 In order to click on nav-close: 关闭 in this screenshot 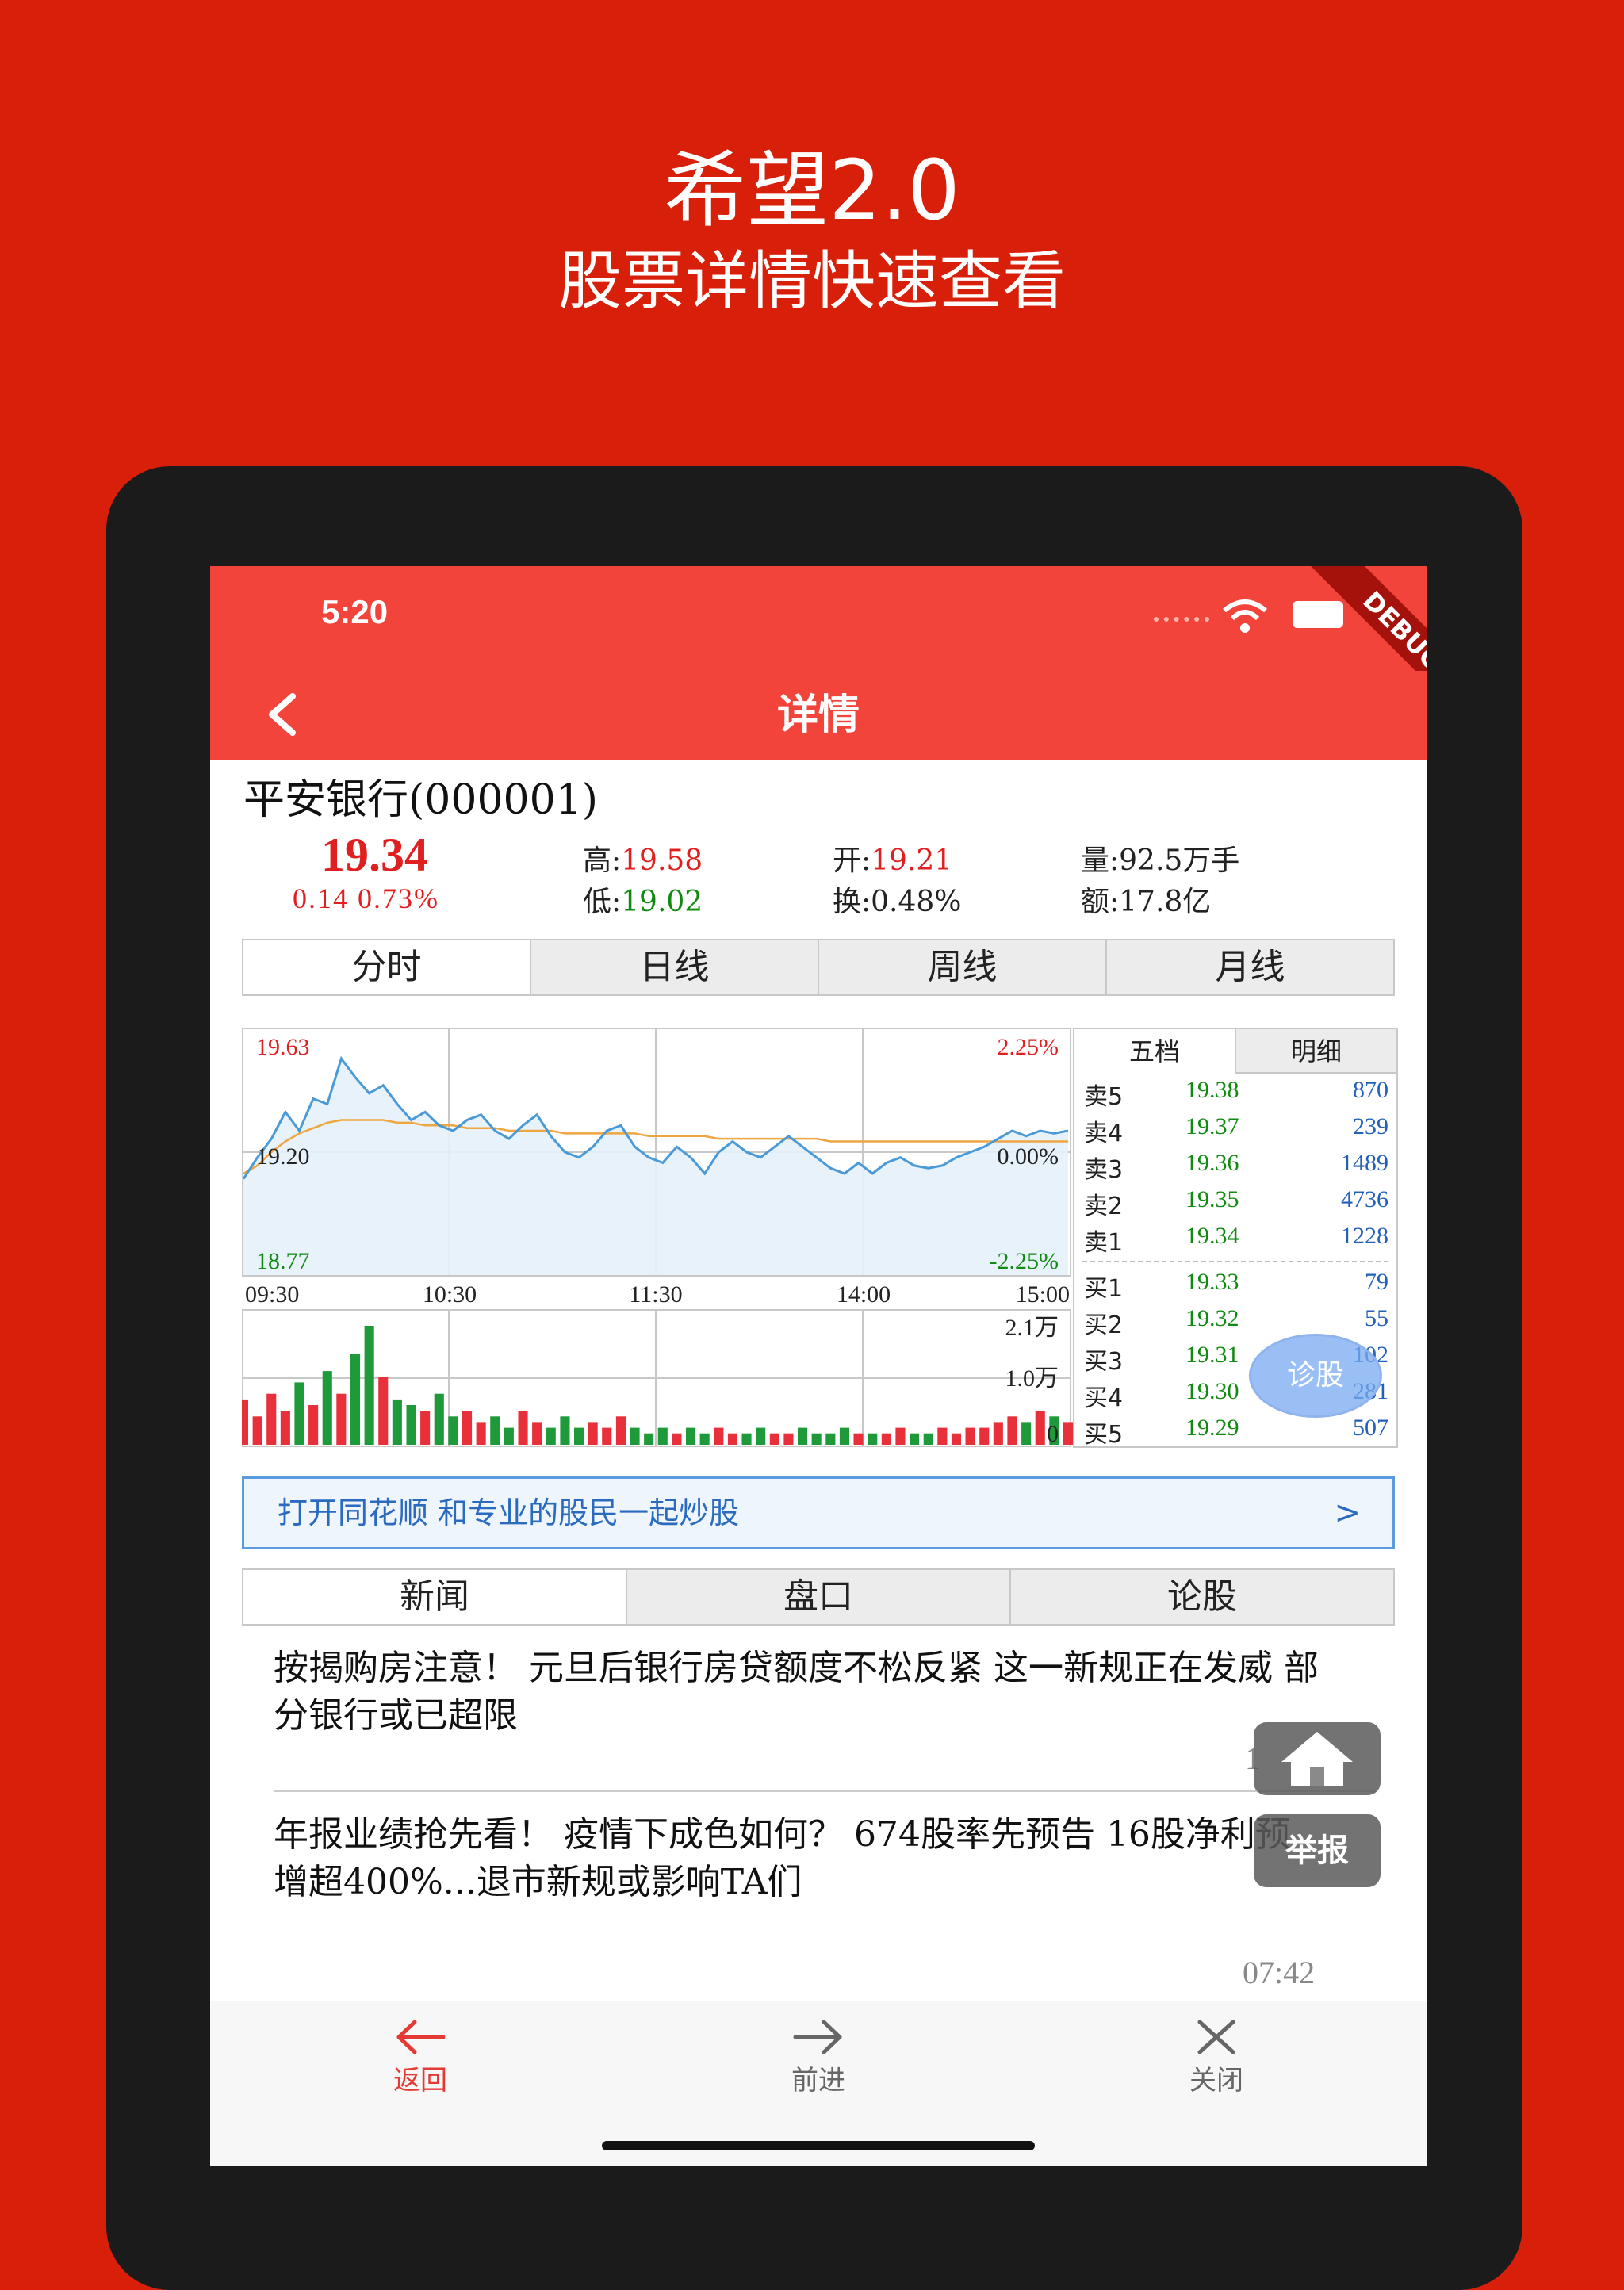, I will do `click(1216, 2057)`.